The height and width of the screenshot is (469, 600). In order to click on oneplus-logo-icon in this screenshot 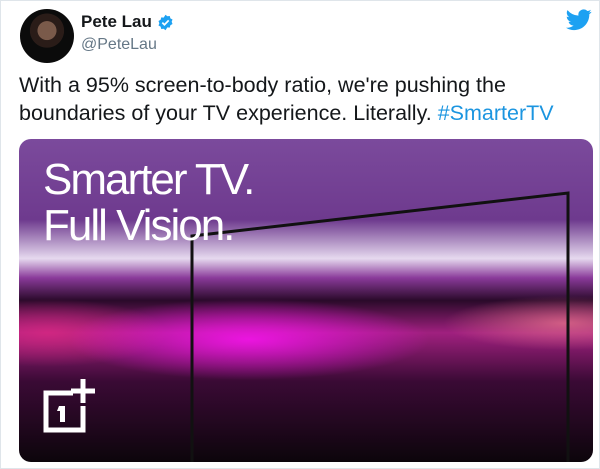, I will do `click(69, 406)`.